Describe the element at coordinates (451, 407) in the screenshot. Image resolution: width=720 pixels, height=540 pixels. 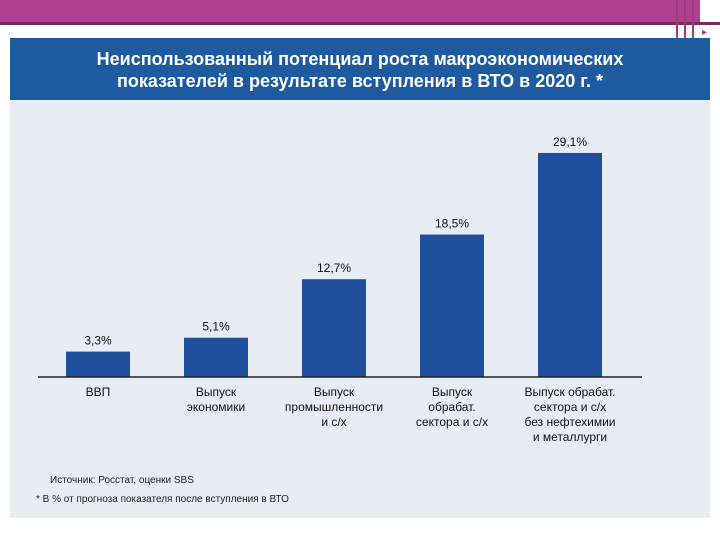
I see `category-label: обрабат.` at that location.